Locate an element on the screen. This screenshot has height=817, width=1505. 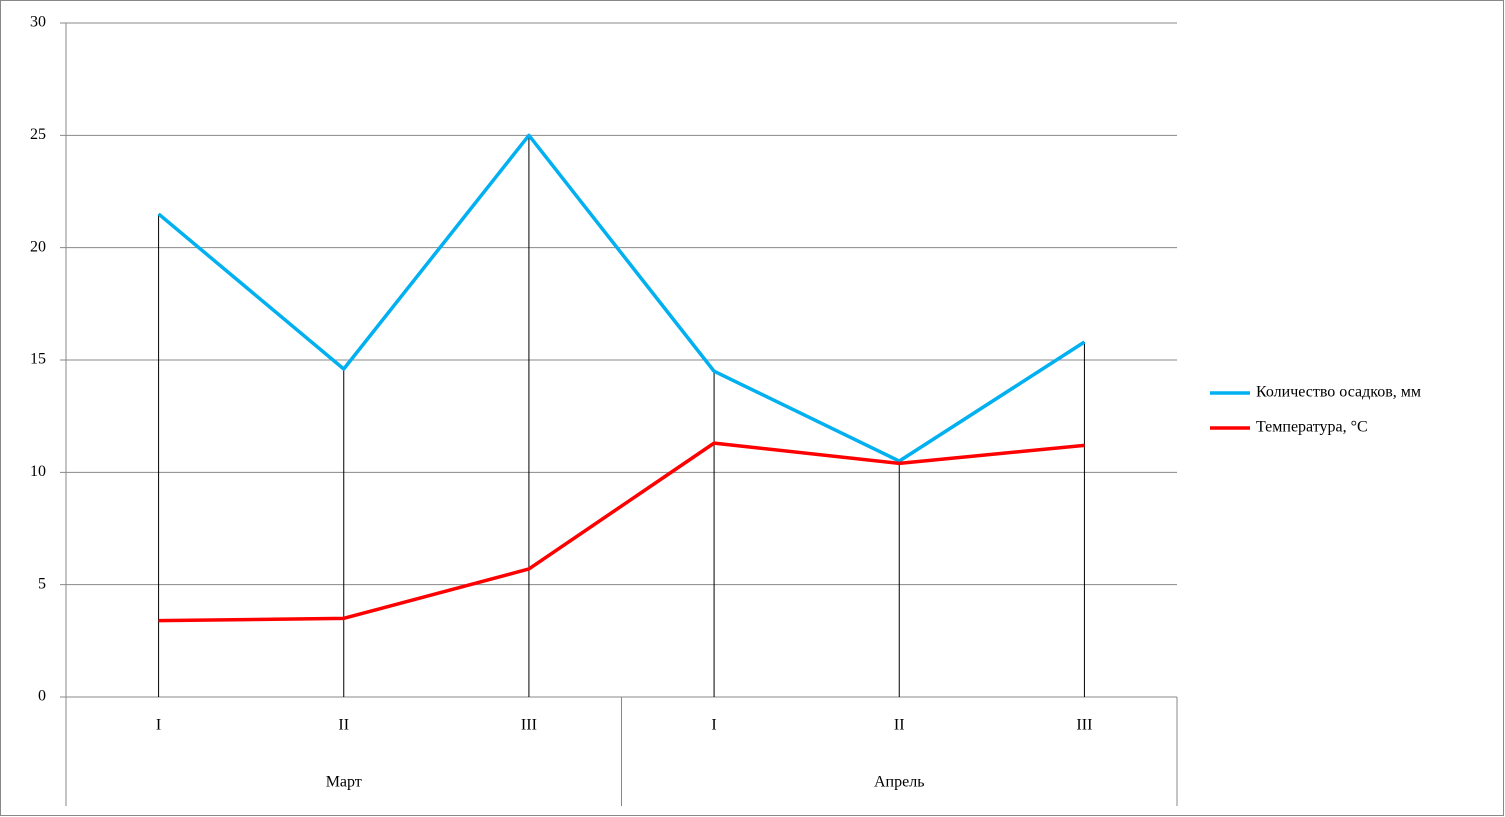
y-tick-label: 10 is located at coordinates (38, 471).